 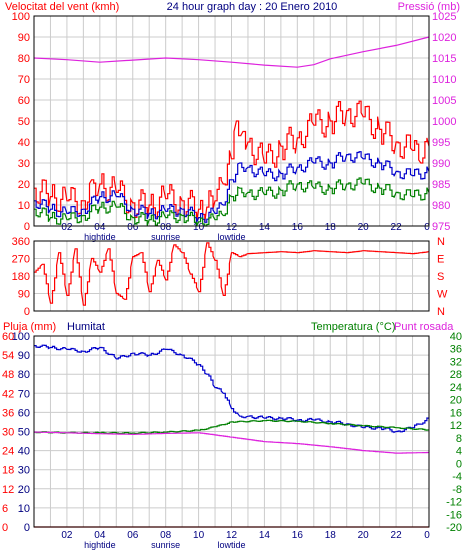 I want to click on panel1-pressure-tick-label: 1010, so click(x=444, y=80).